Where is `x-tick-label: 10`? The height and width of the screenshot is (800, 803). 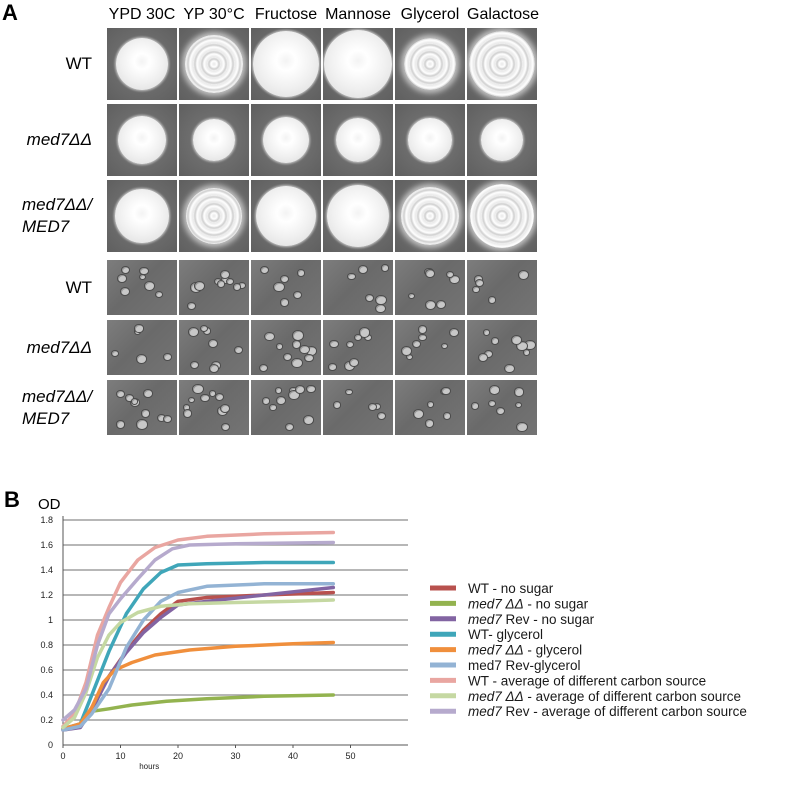 x-tick-label: 10 is located at coordinates (120, 756).